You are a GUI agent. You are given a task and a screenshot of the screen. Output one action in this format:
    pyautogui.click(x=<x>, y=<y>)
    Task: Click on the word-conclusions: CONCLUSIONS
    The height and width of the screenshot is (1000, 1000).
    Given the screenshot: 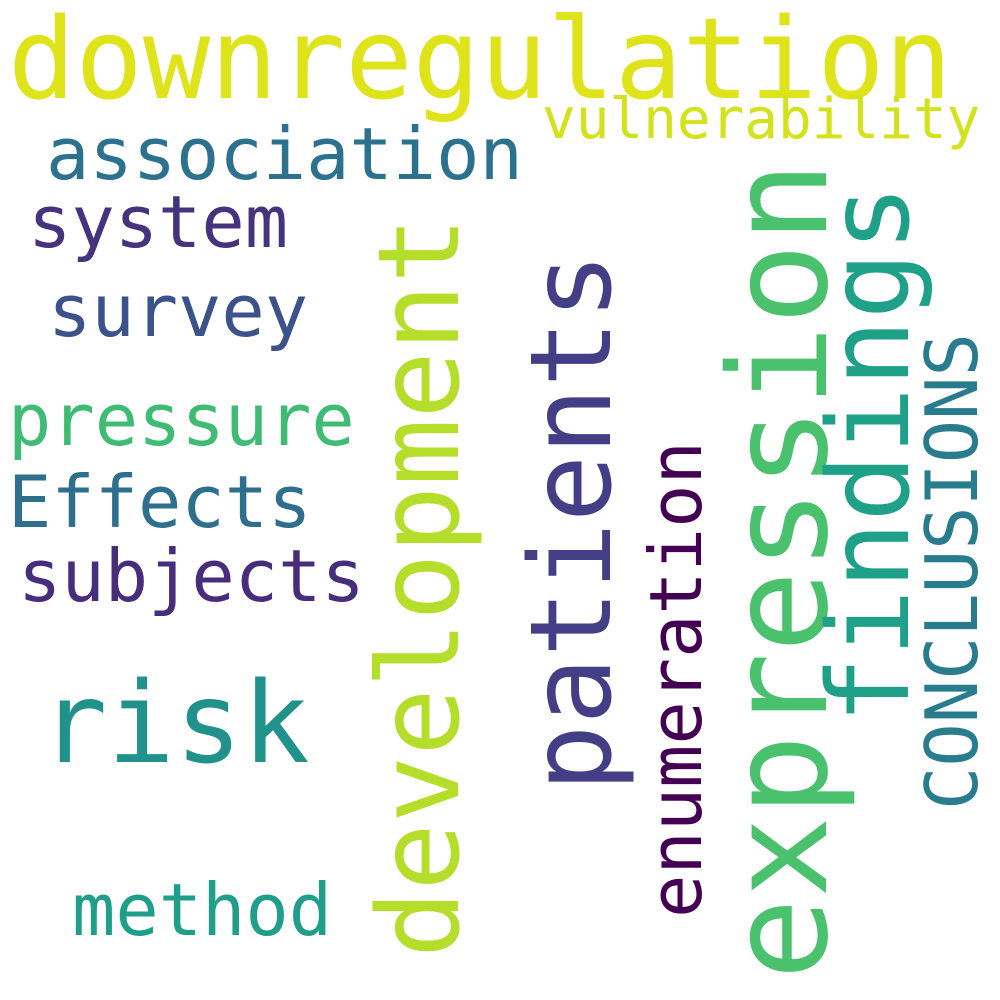 What is the action you would take?
    pyautogui.click(x=952, y=571)
    